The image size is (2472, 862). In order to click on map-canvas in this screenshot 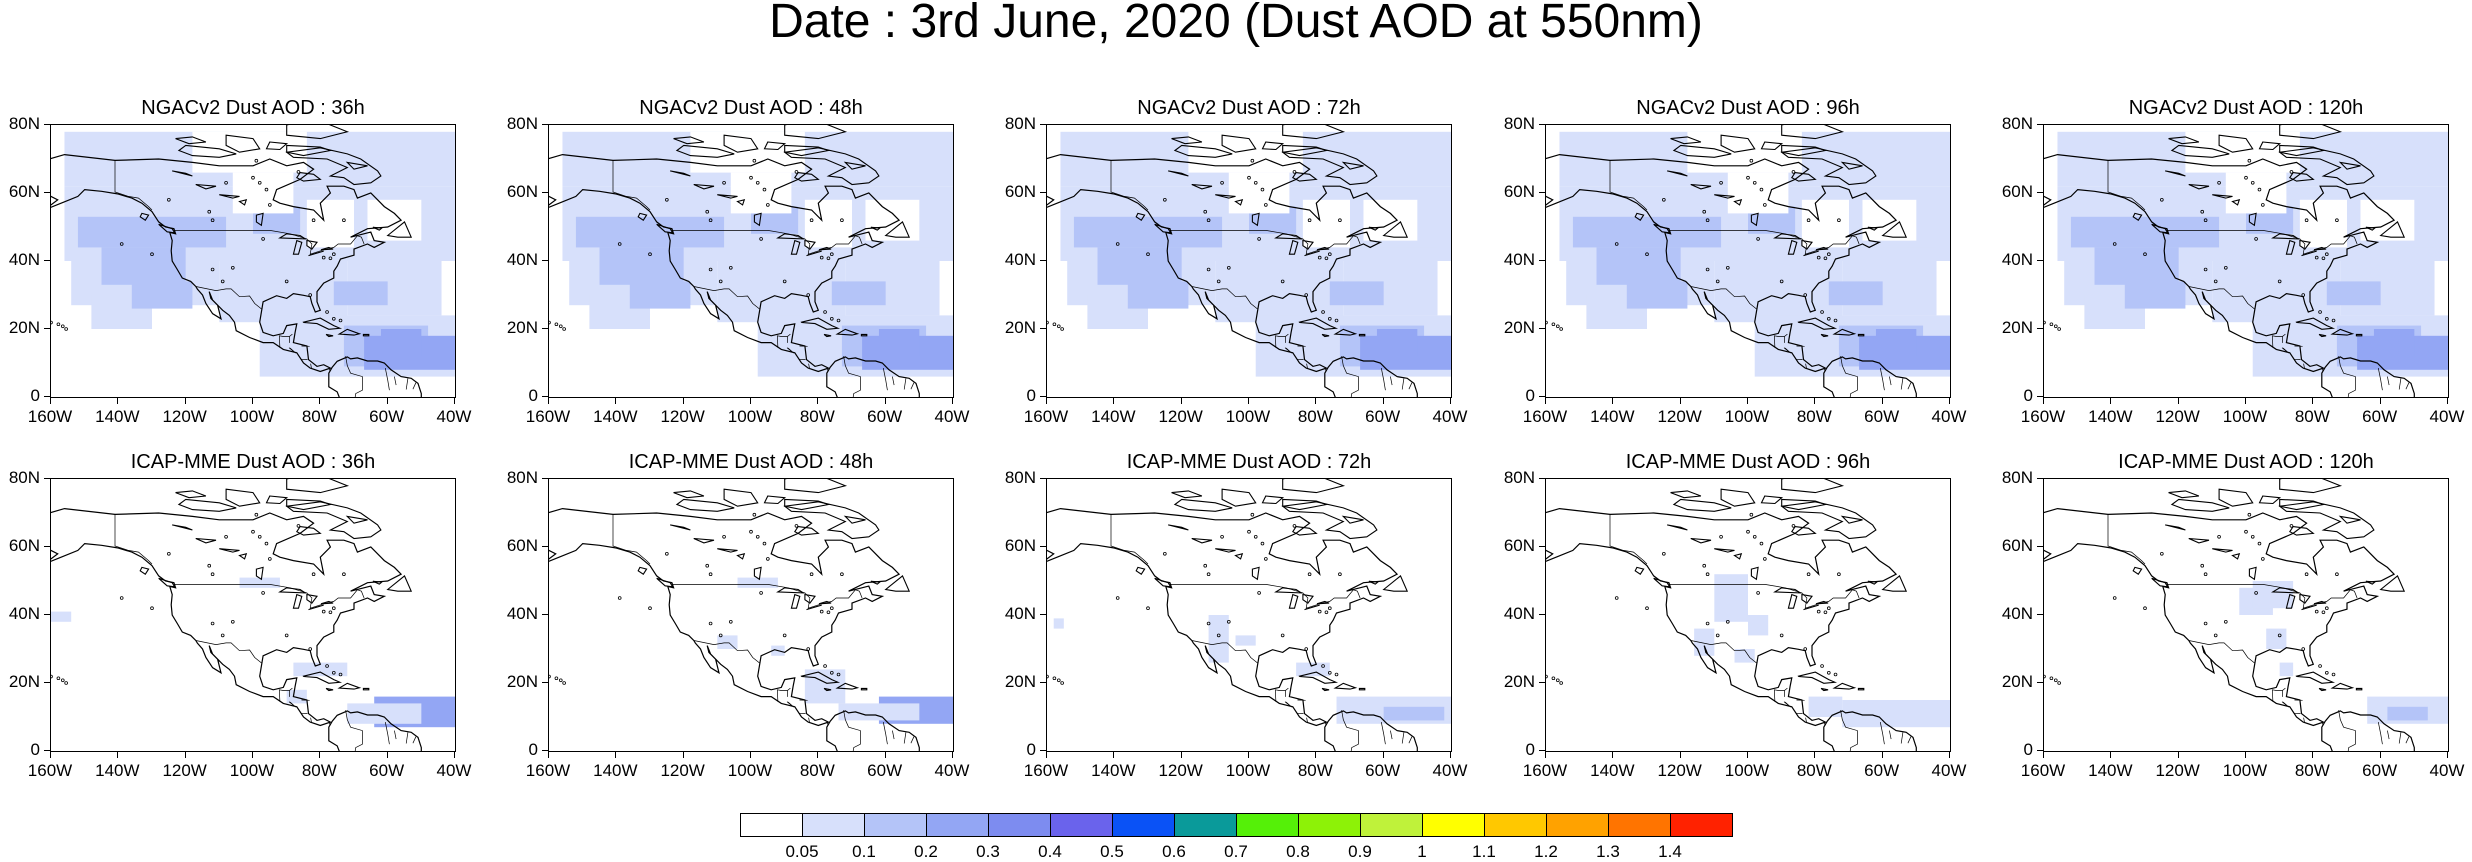, I will do `click(2246, 615)`.